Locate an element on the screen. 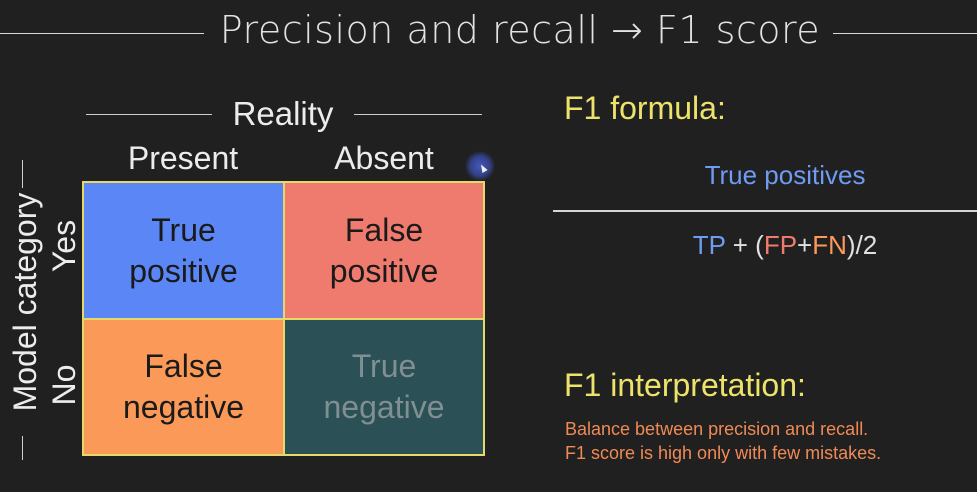 This screenshot has width=977, height=492. denominator-tp: TP is located at coordinates (709, 245).